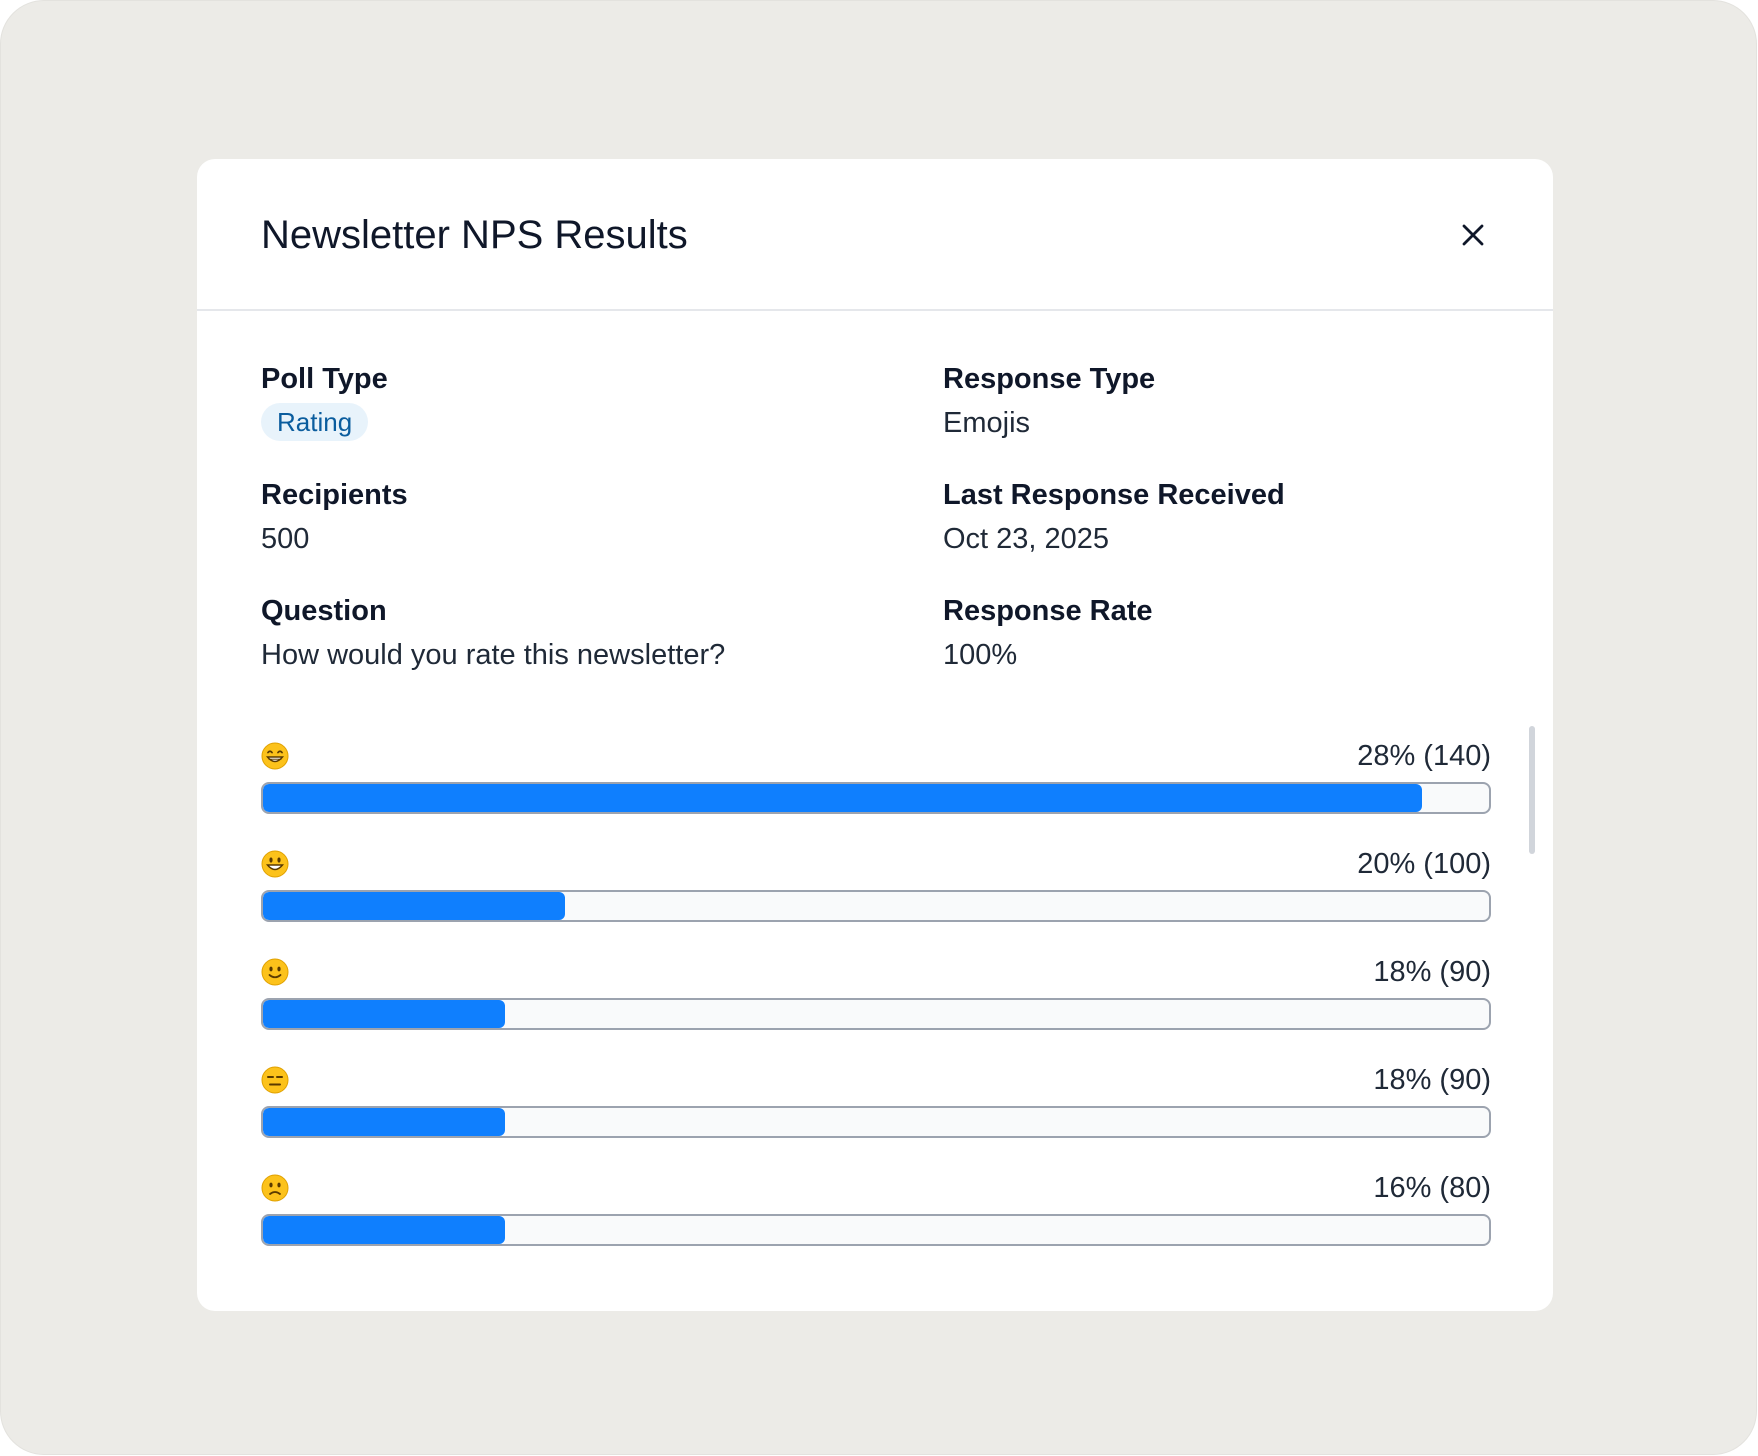 Image resolution: width=1758 pixels, height=1456 pixels. I want to click on close-icon, so click(1473, 235).